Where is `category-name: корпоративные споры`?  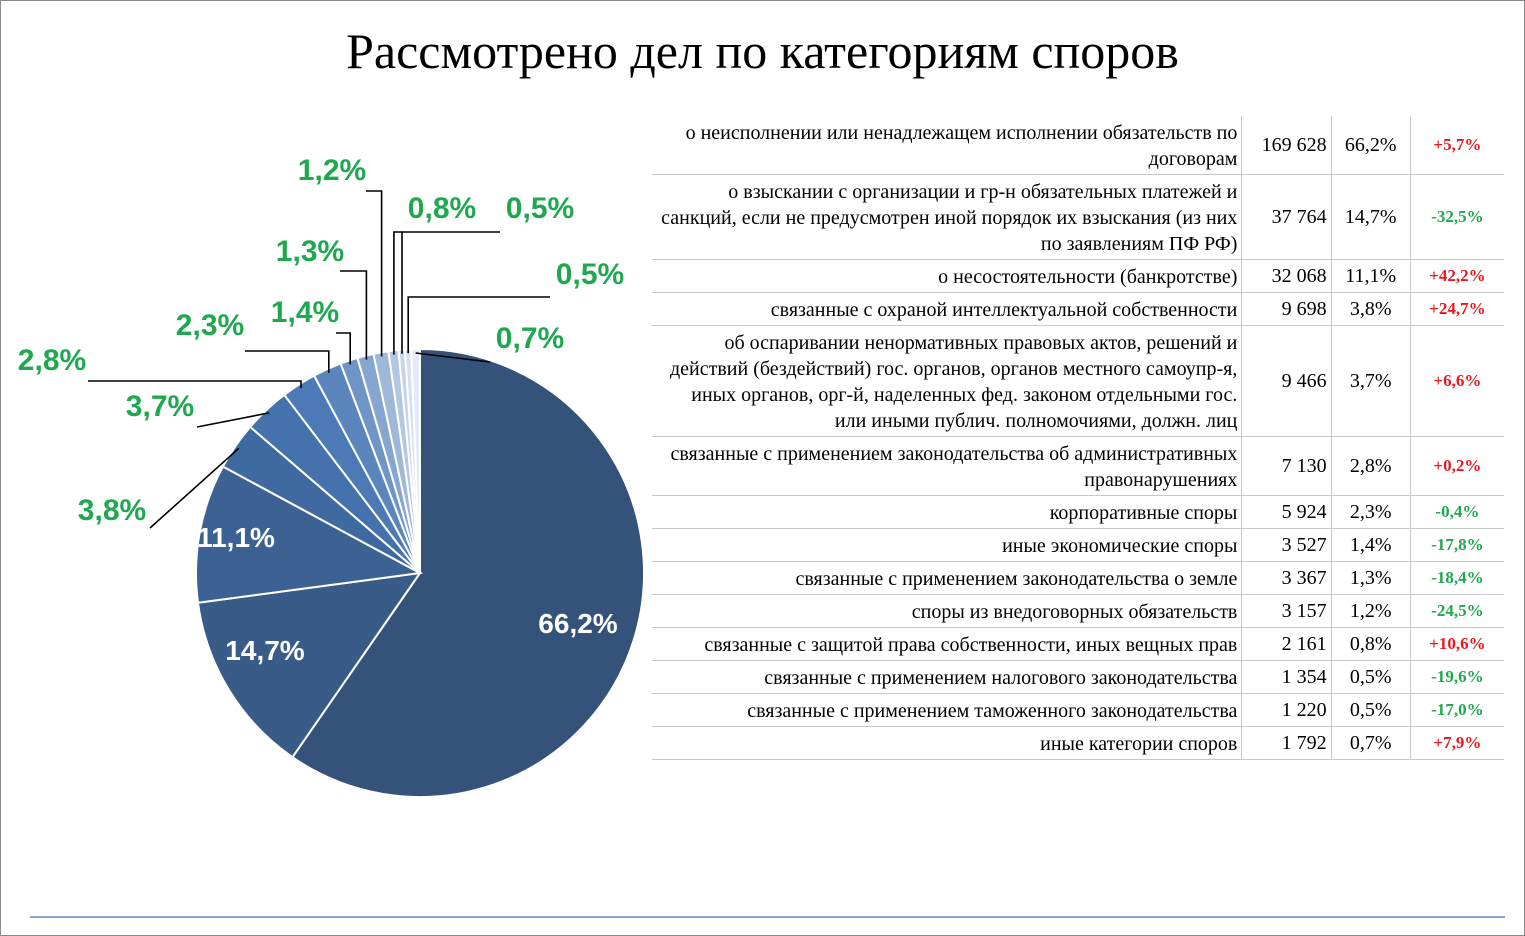 category-name: корпоративные споры is located at coordinates (947, 512).